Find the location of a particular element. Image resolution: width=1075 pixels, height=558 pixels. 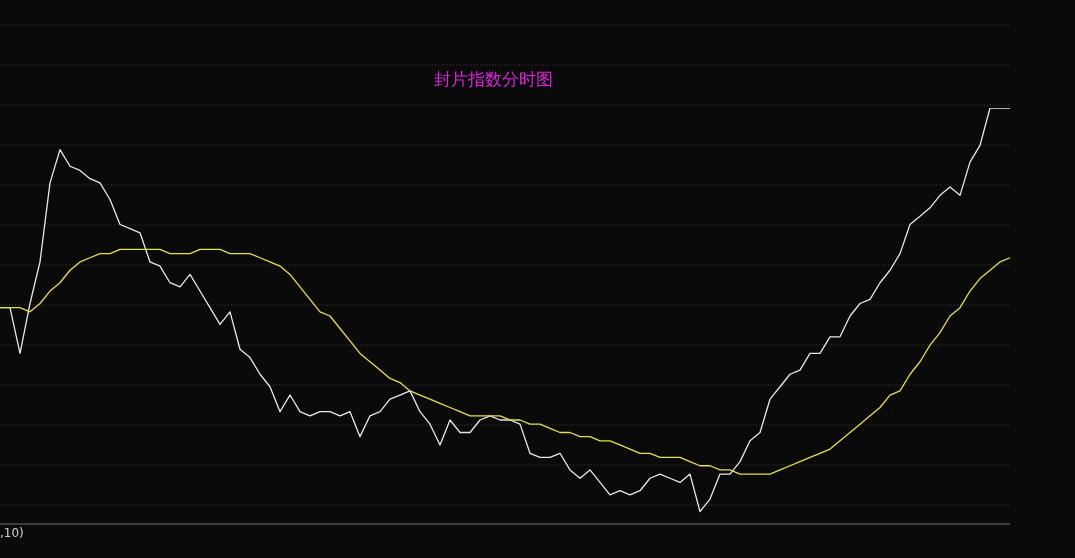

text: ,10) is located at coordinates (12, 533).